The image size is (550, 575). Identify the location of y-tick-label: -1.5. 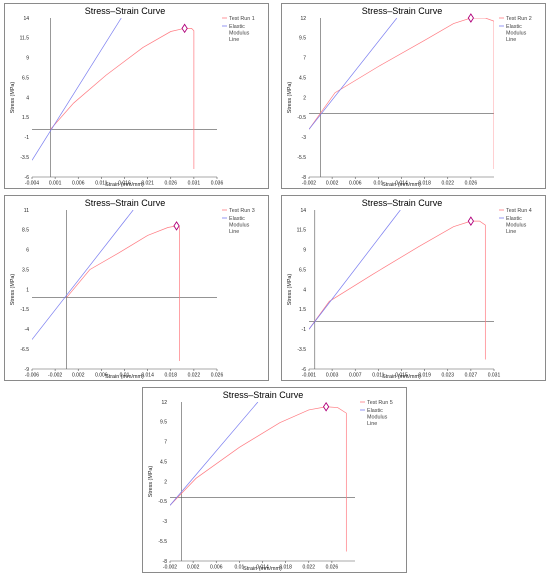
(24, 310).